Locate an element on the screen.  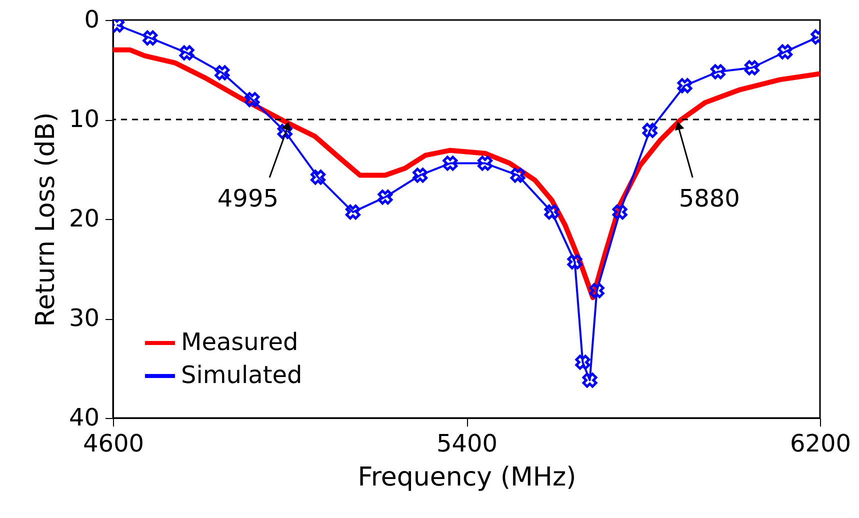
x-tick-label: 5400 is located at coordinates (467, 444).